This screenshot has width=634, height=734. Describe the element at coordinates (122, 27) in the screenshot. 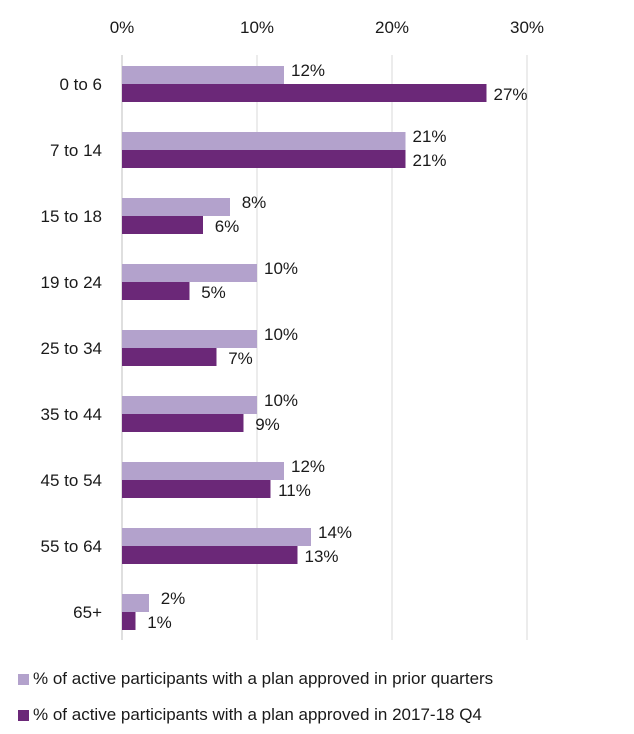

I see `x-tick-label: 0%` at that location.